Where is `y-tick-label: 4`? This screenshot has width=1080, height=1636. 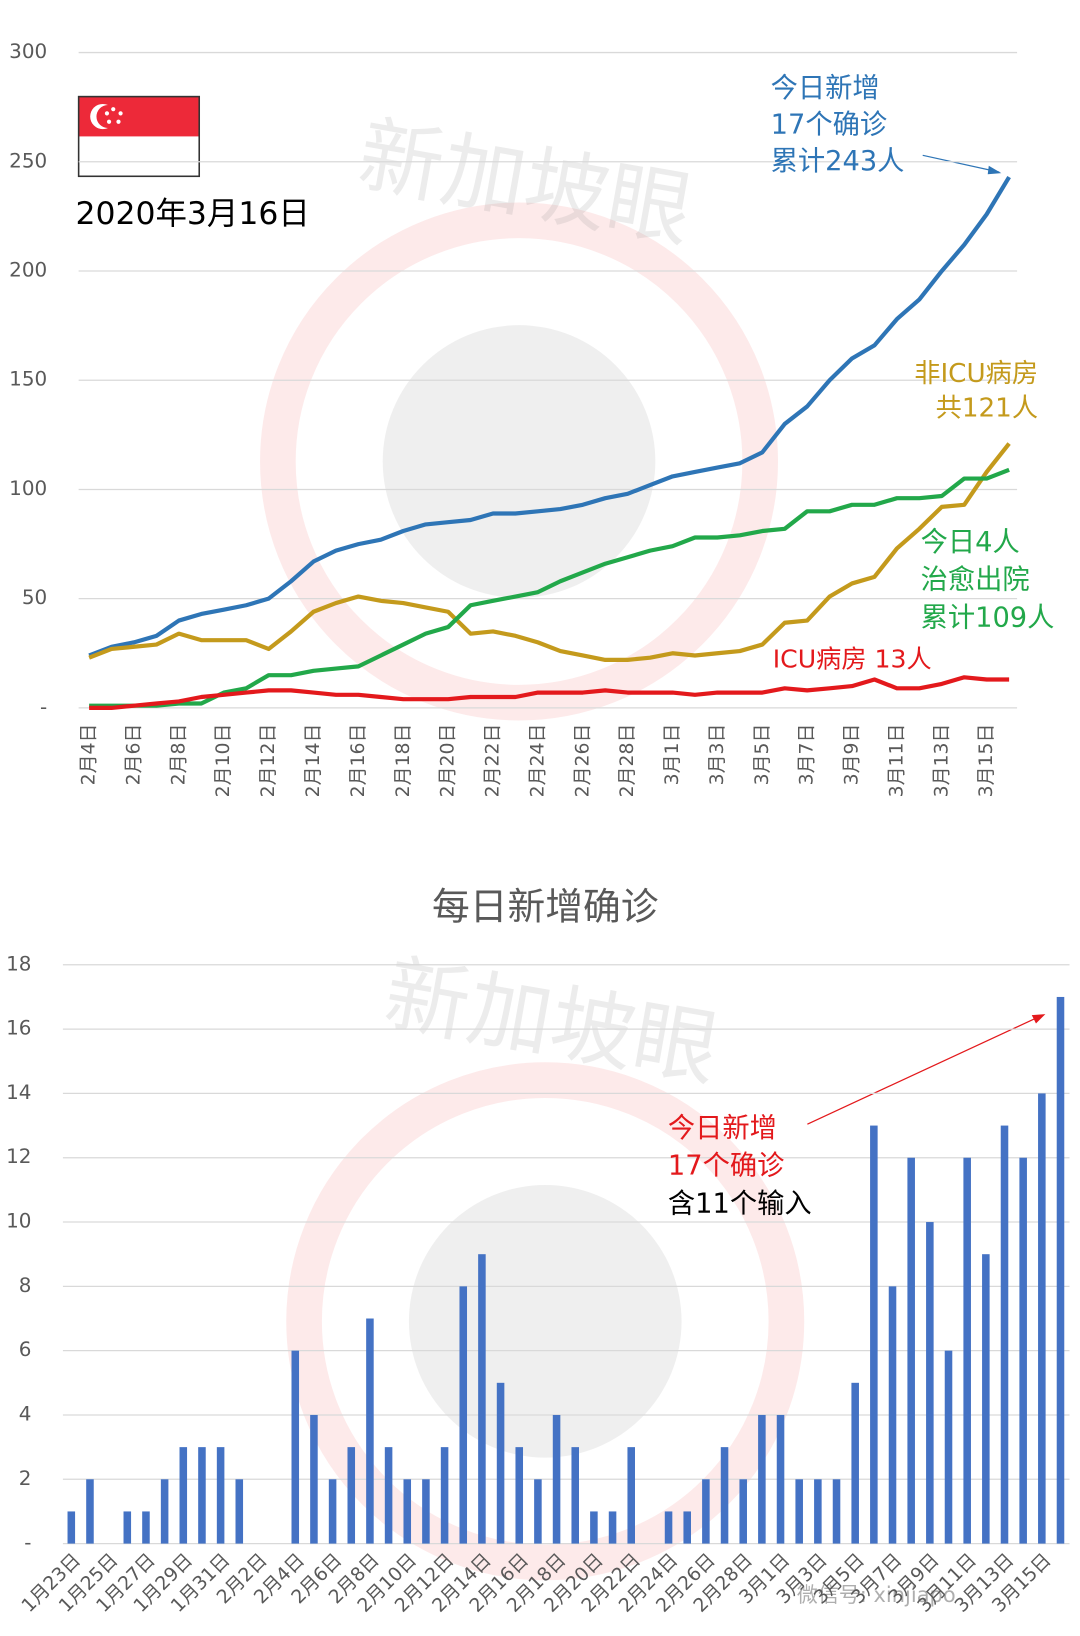
y-tick-label: 4 is located at coordinates (25, 1413).